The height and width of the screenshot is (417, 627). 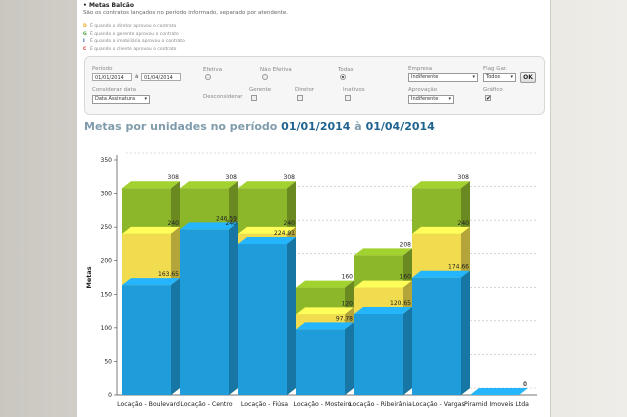 I want to click on chart-date-from: 01/01/2014, so click(x=316, y=126).